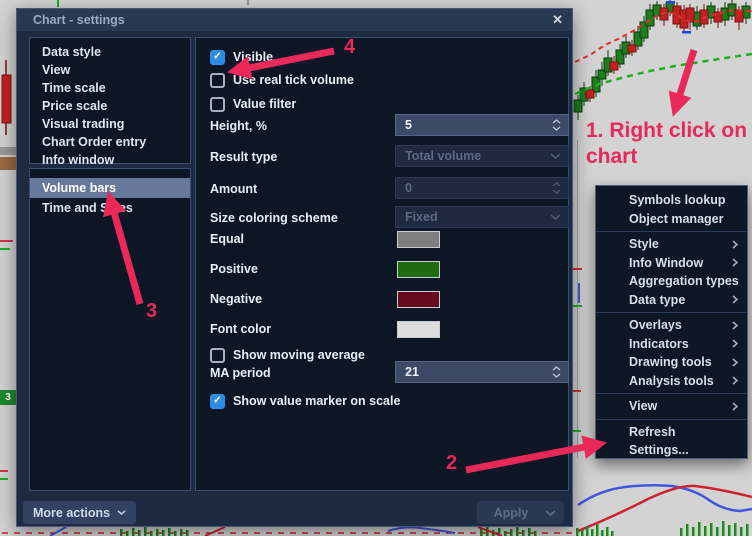 This screenshot has width=752, height=536. What do you see at coordinates (244, 157) in the screenshot?
I see `result-type-label: Result type` at bounding box center [244, 157].